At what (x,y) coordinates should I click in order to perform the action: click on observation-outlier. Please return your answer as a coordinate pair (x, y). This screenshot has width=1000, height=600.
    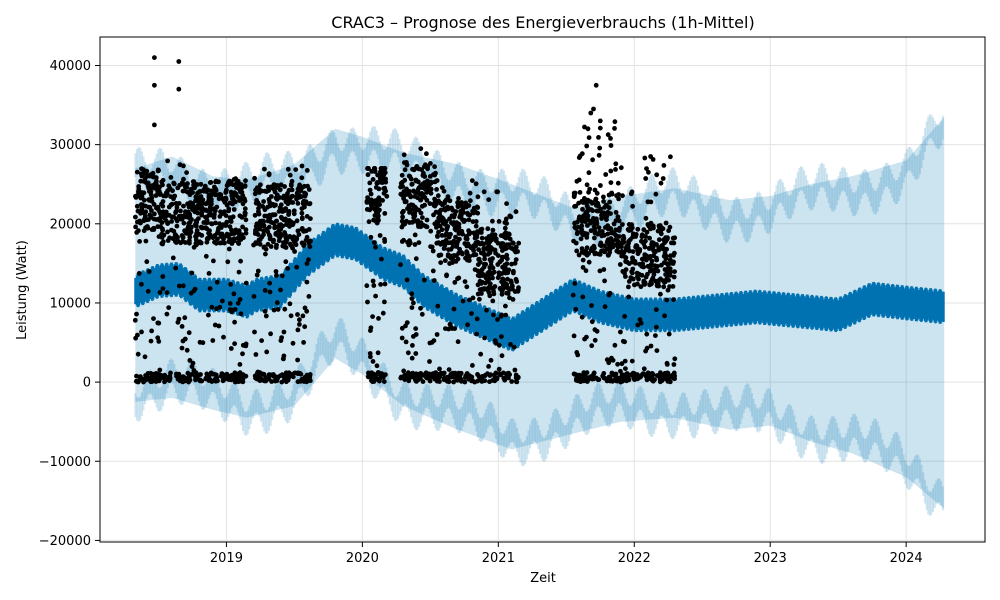
    Looking at the image, I should click on (154, 85).